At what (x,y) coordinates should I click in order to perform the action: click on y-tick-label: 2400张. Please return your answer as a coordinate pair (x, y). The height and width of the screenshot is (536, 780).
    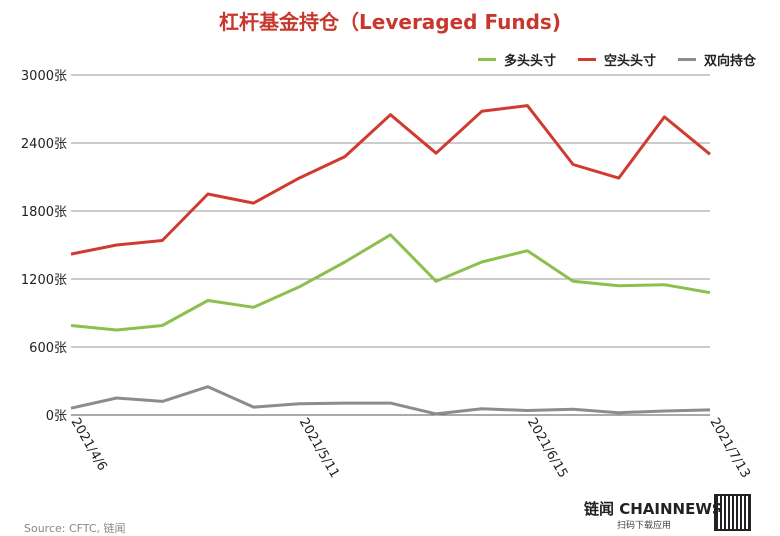
    Looking at the image, I should click on (44, 144).